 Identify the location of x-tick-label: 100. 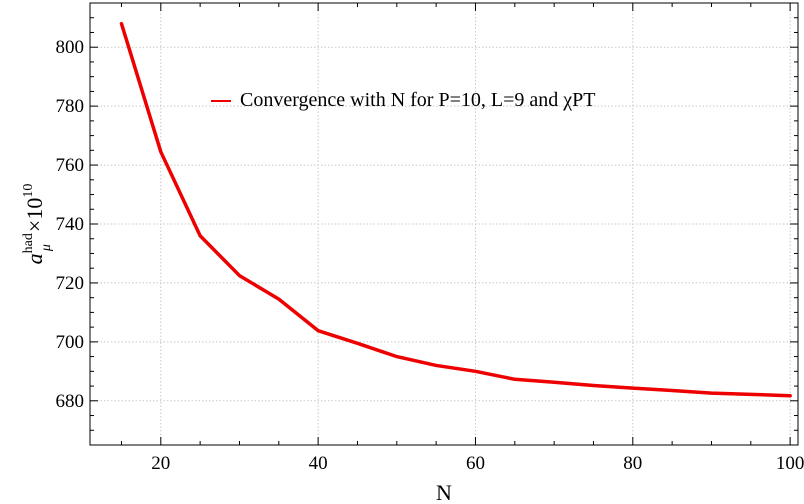
(790, 463).